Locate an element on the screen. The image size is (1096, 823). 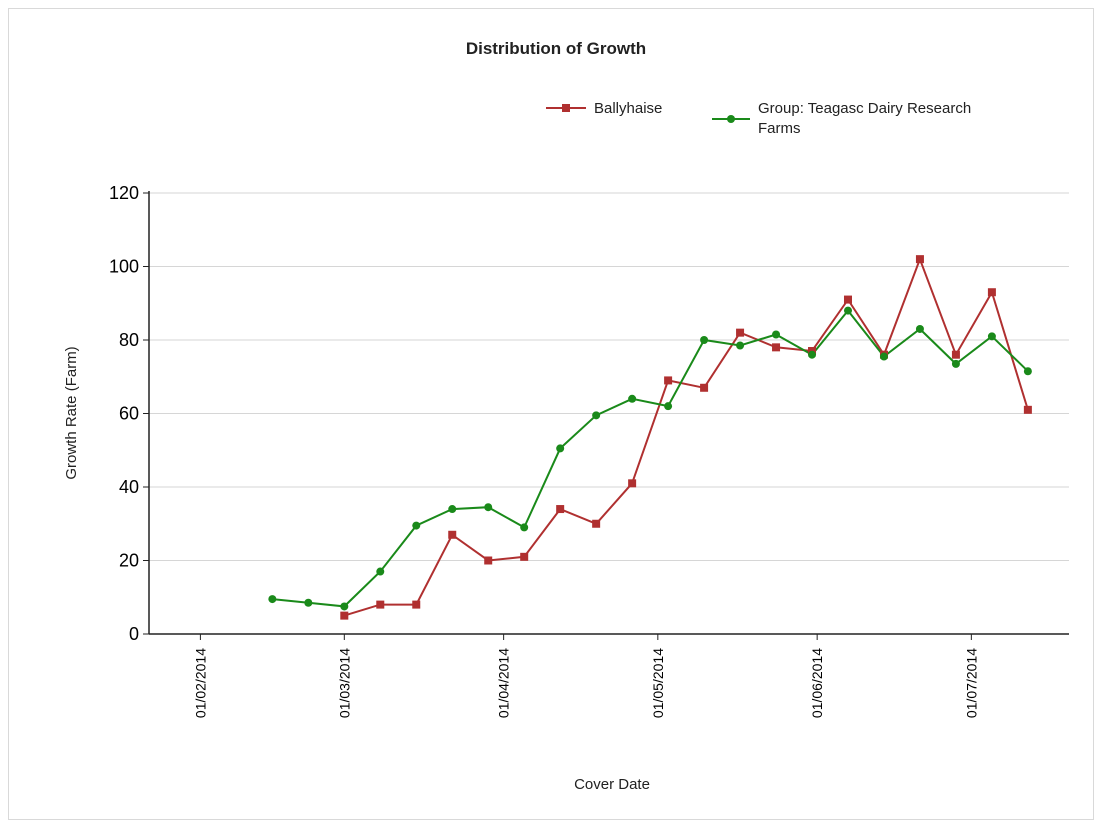
y-axis-ticks: 0 20 40 60 80 100 120 is located at coordinates (129, 413).